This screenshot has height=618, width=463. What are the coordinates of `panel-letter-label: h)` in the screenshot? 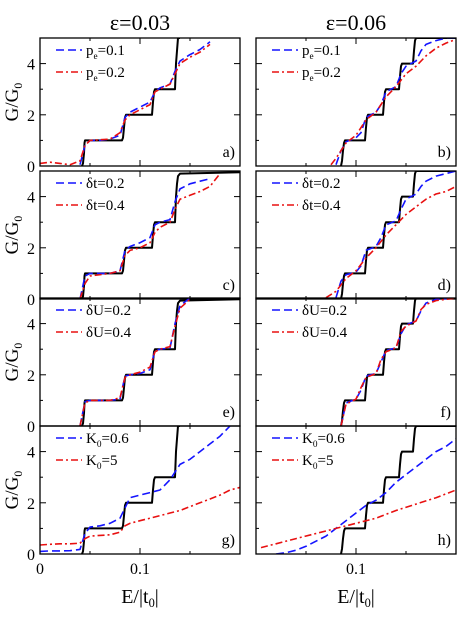 It's located at (444, 540).